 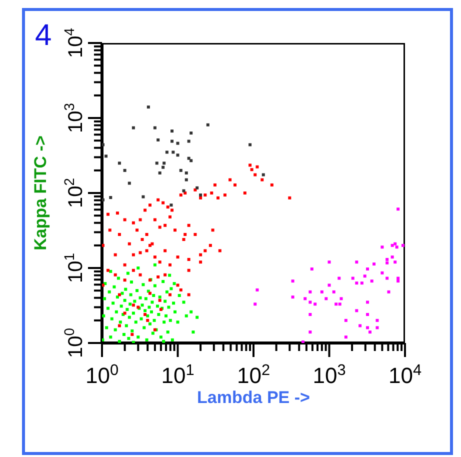 What do you see at coordinates (405, 375) in the screenshot?
I see `x-tick-label: 10$^{4}$` at bounding box center [405, 375].